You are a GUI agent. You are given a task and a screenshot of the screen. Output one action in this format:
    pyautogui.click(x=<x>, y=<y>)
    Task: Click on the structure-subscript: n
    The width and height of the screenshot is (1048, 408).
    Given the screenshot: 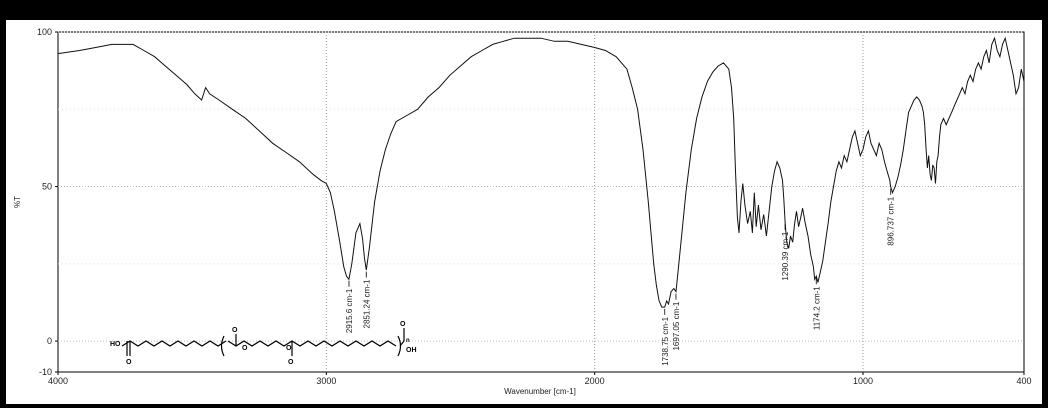 What is the action you would take?
    pyautogui.click(x=408, y=341)
    